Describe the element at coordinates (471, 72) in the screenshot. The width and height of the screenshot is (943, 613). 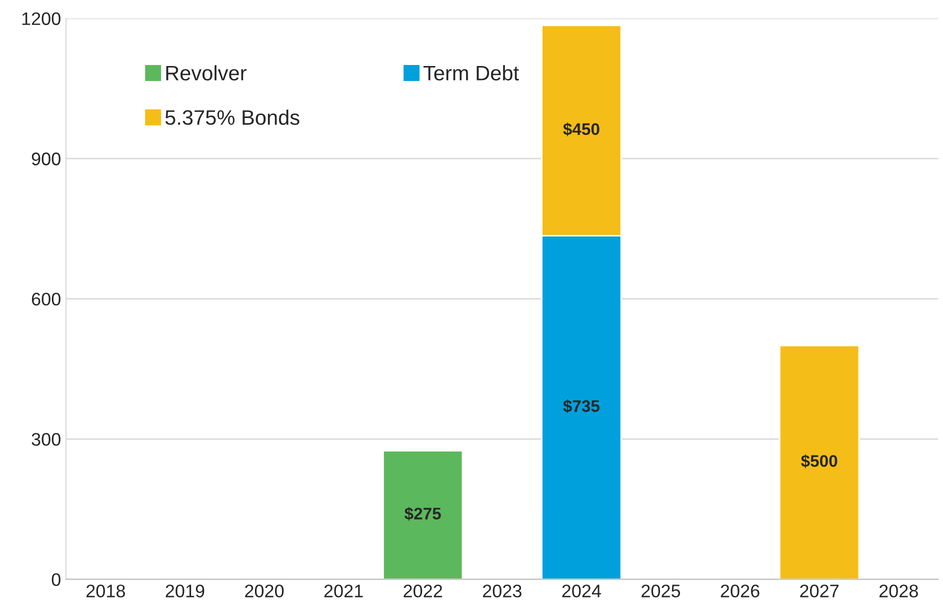
I see `legend-label: Term Debt` at that location.